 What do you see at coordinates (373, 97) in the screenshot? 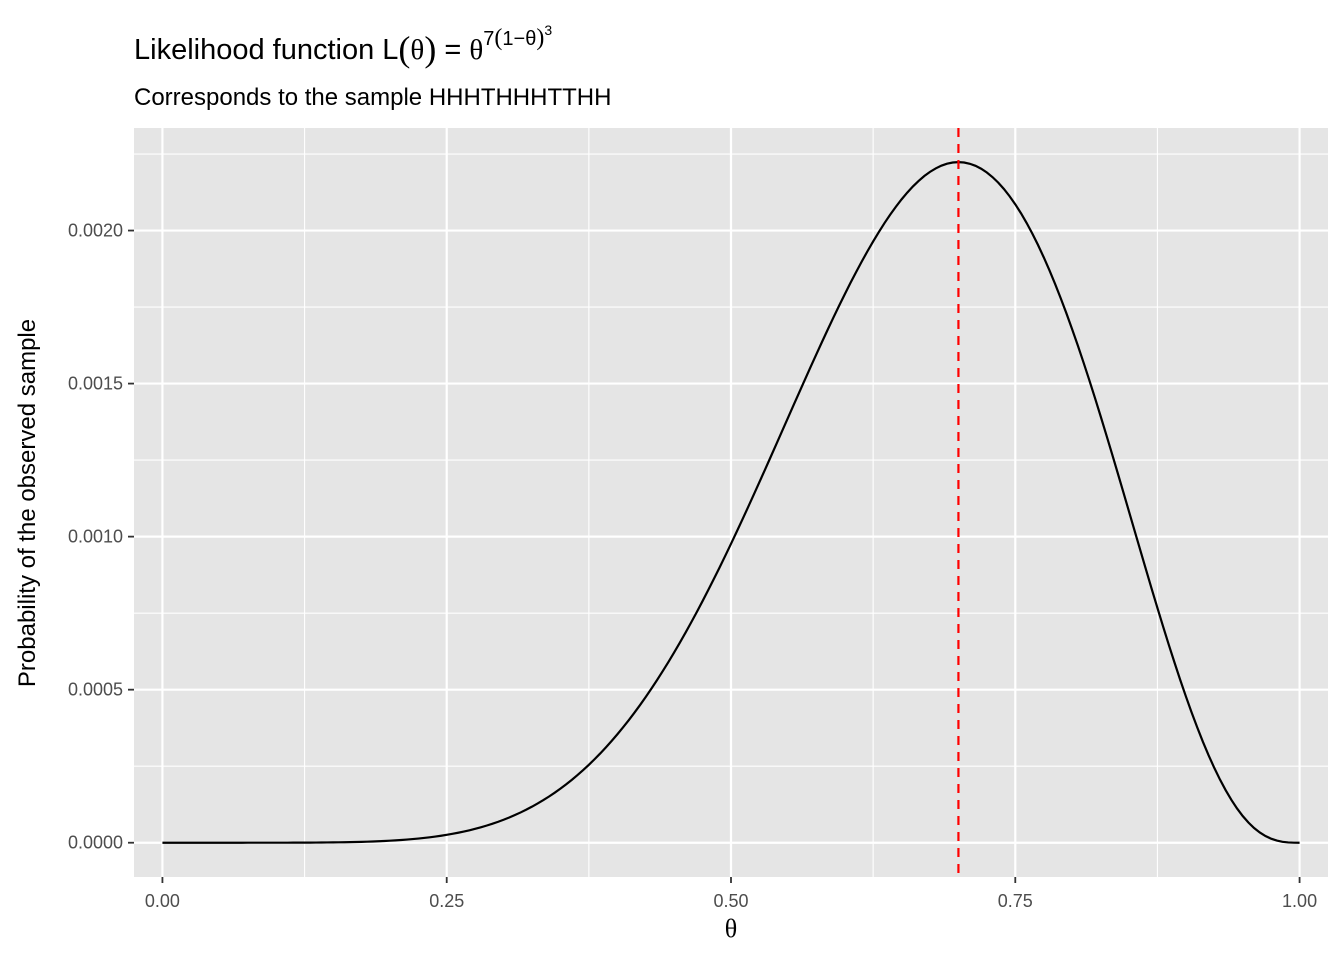
I see `chart-subtitle: Corresponds to the sample HHHTHHHTTHH` at bounding box center [373, 97].